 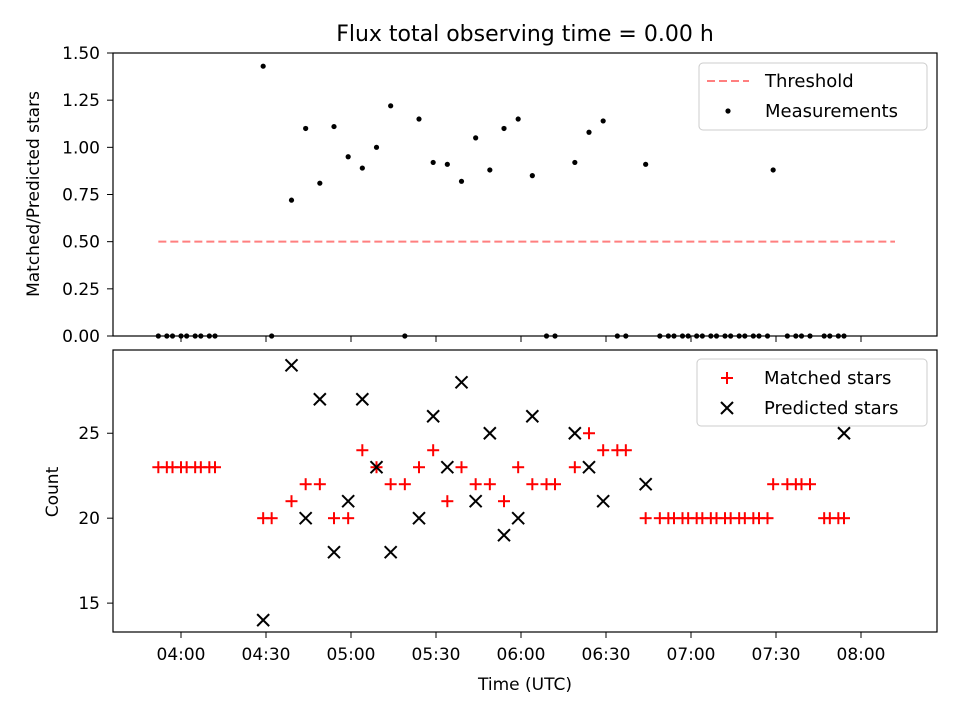 I want to click on y-tick-label: 15, so click(x=89, y=604).